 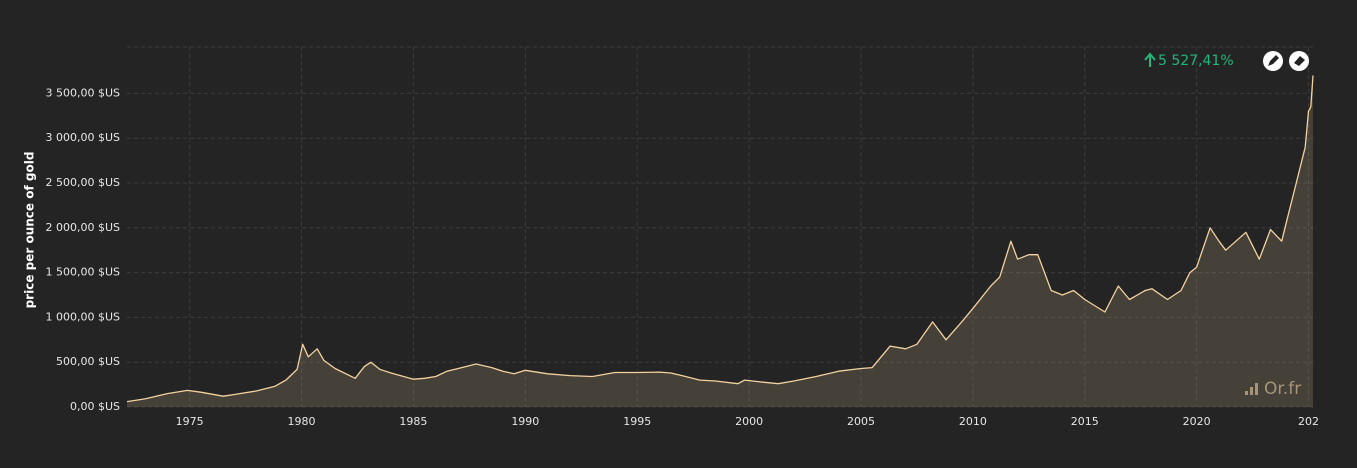 What do you see at coordinates (82, 272) in the screenshot?
I see `y-tick-label: 1 500,00 $US` at bounding box center [82, 272].